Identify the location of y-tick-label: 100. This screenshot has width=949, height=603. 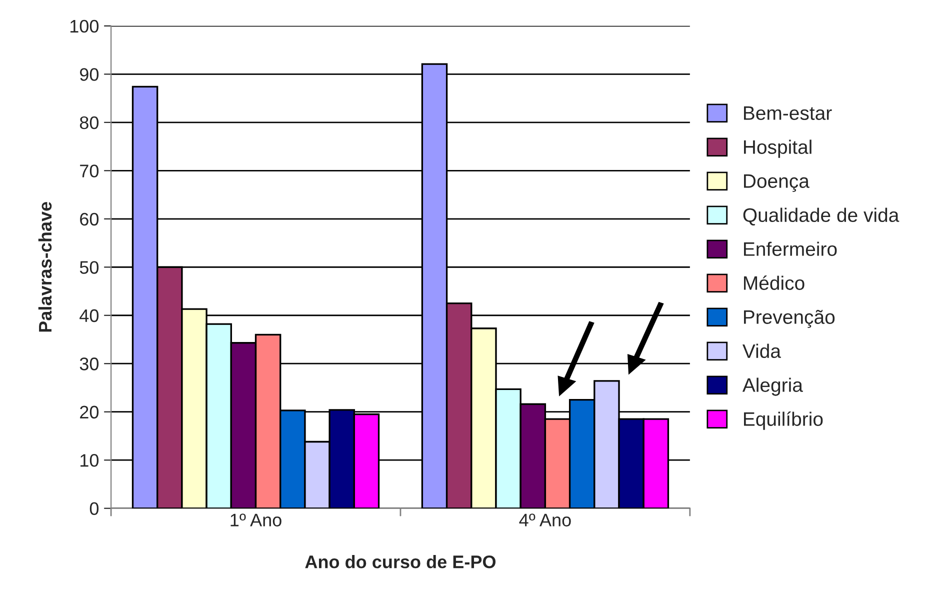
(84, 26).